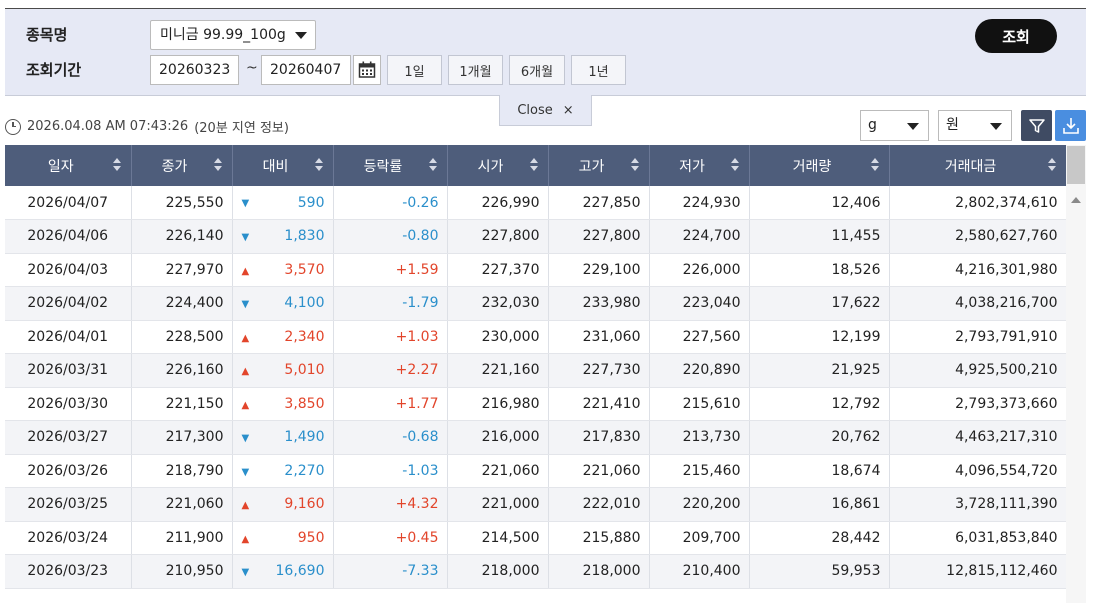 Image resolution: width=1096 pixels, height=603 pixels. I want to click on col-header-rate: 등락률, so click(390, 165).